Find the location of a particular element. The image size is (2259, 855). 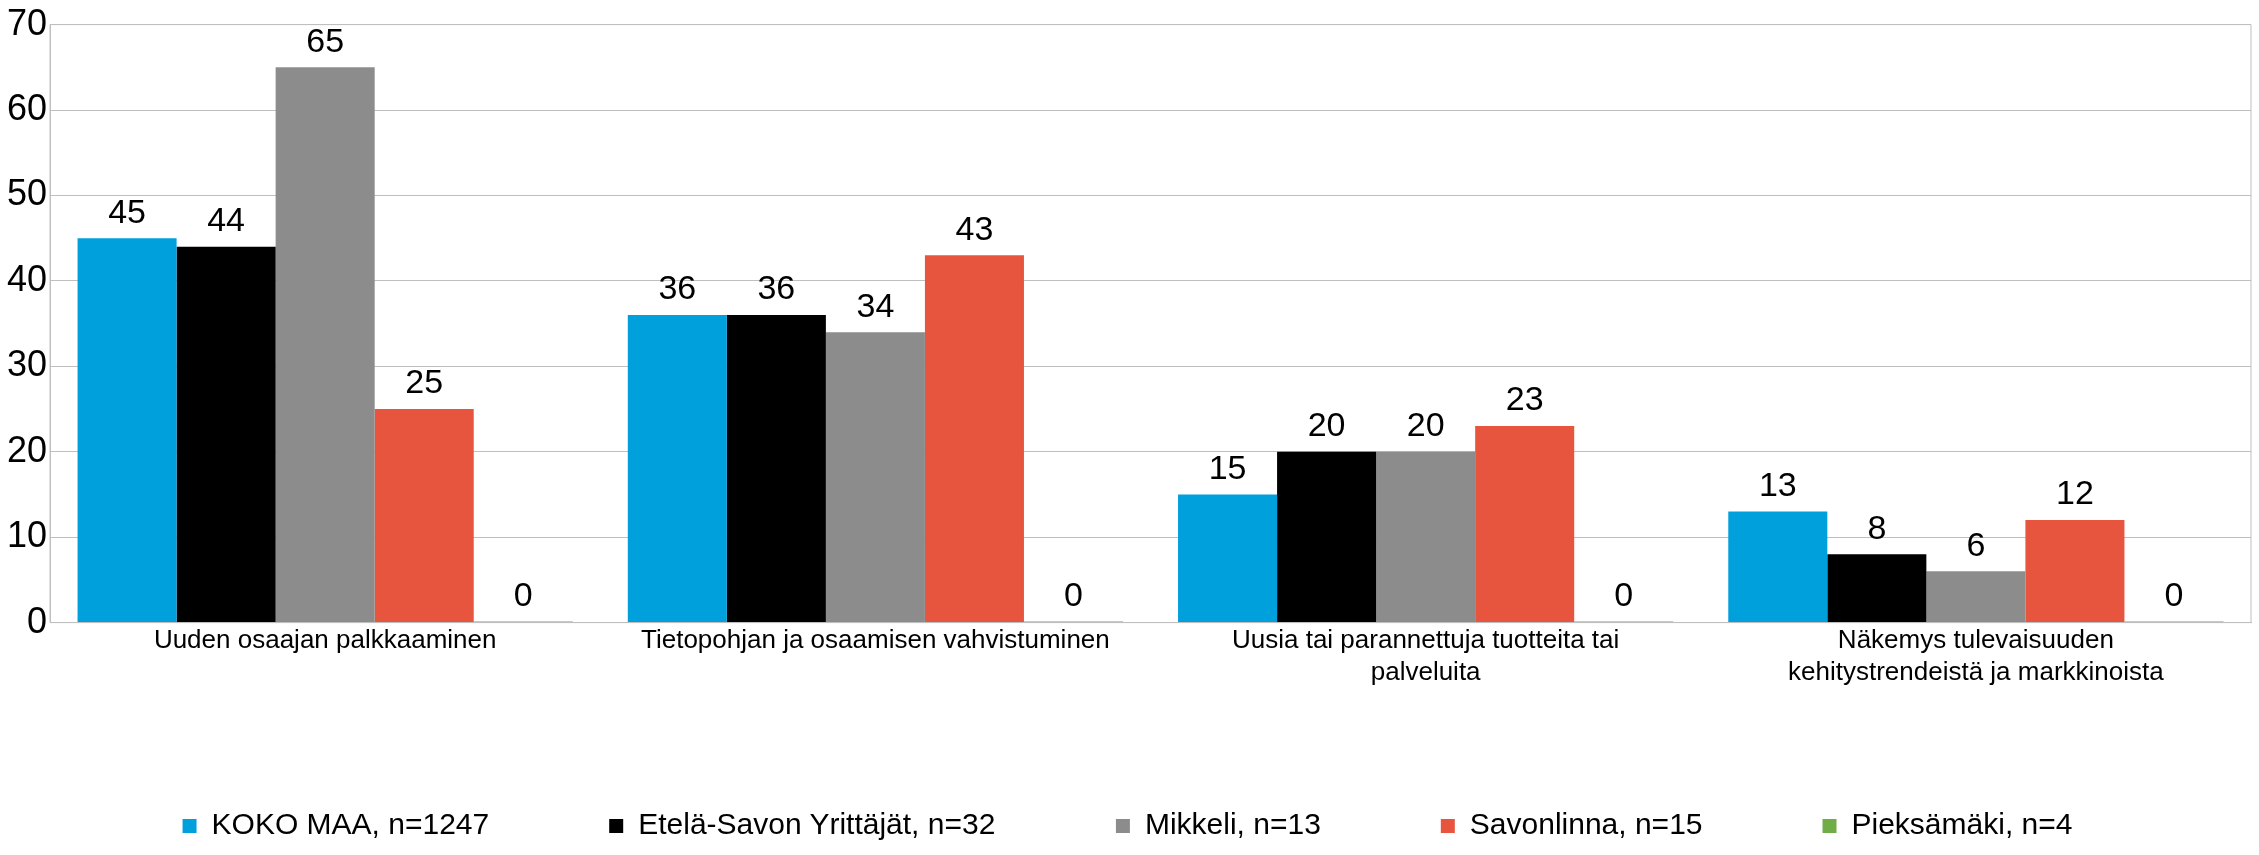

data-label: 45 is located at coordinates (127, 210).